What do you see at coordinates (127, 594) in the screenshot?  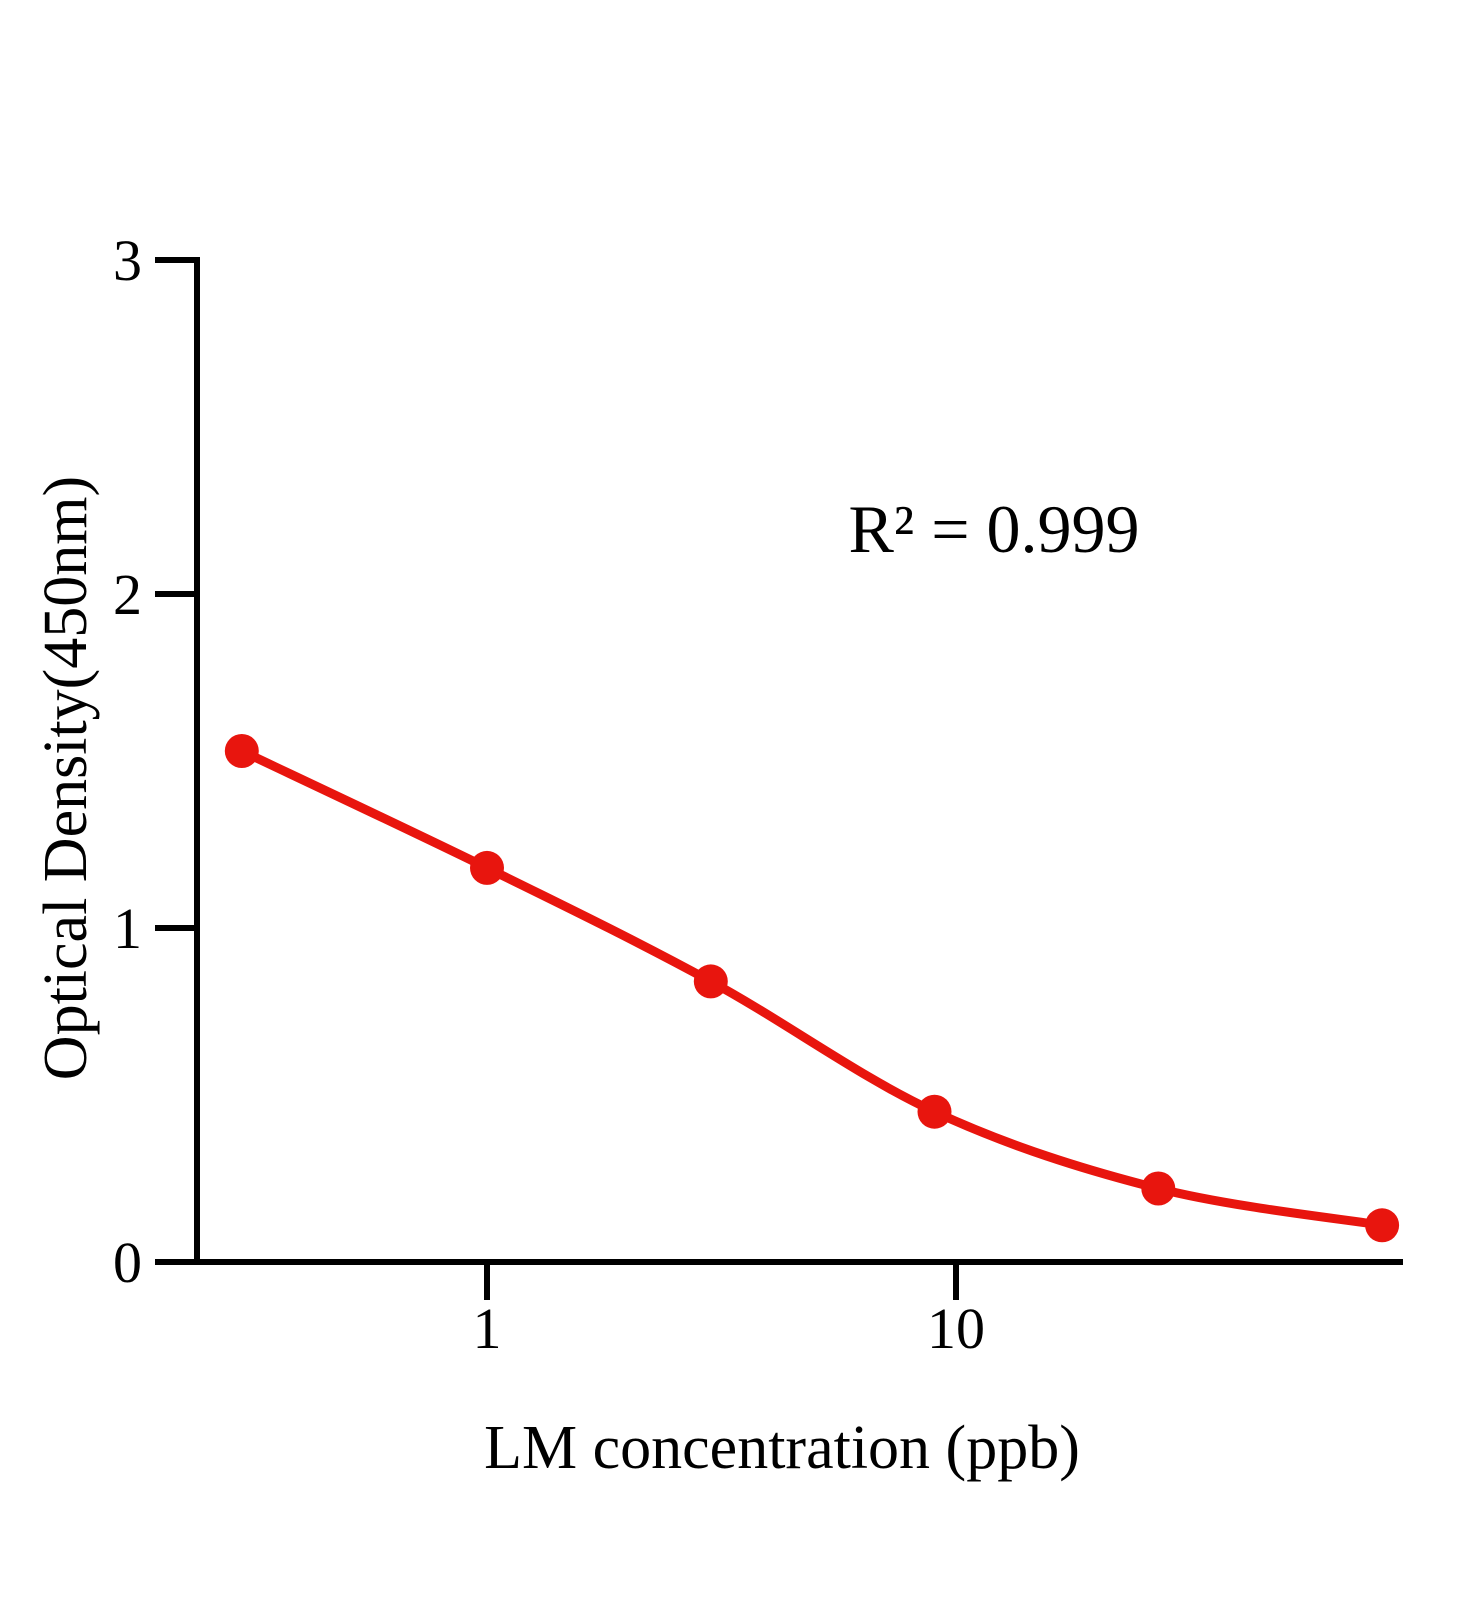 I see `y-tick-label: 2` at bounding box center [127, 594].